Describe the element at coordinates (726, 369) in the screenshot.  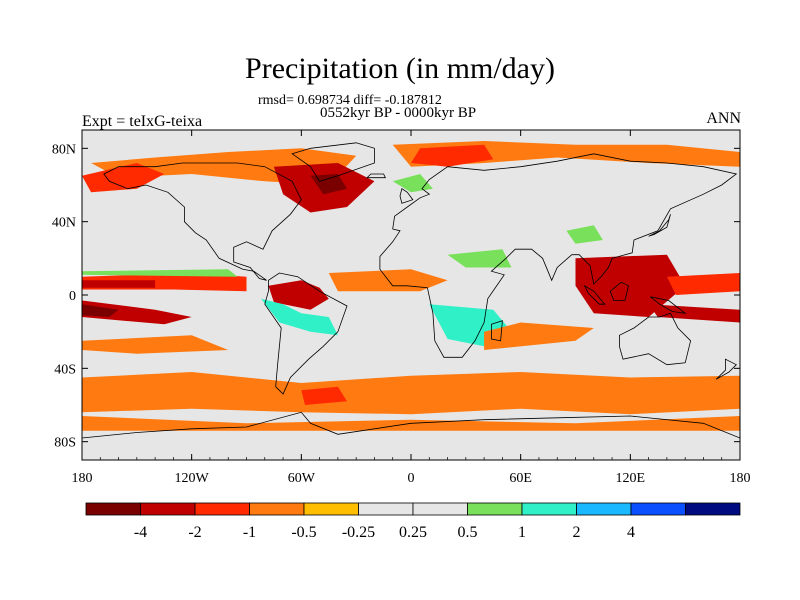
I see `coast-new-zealand` at that location.